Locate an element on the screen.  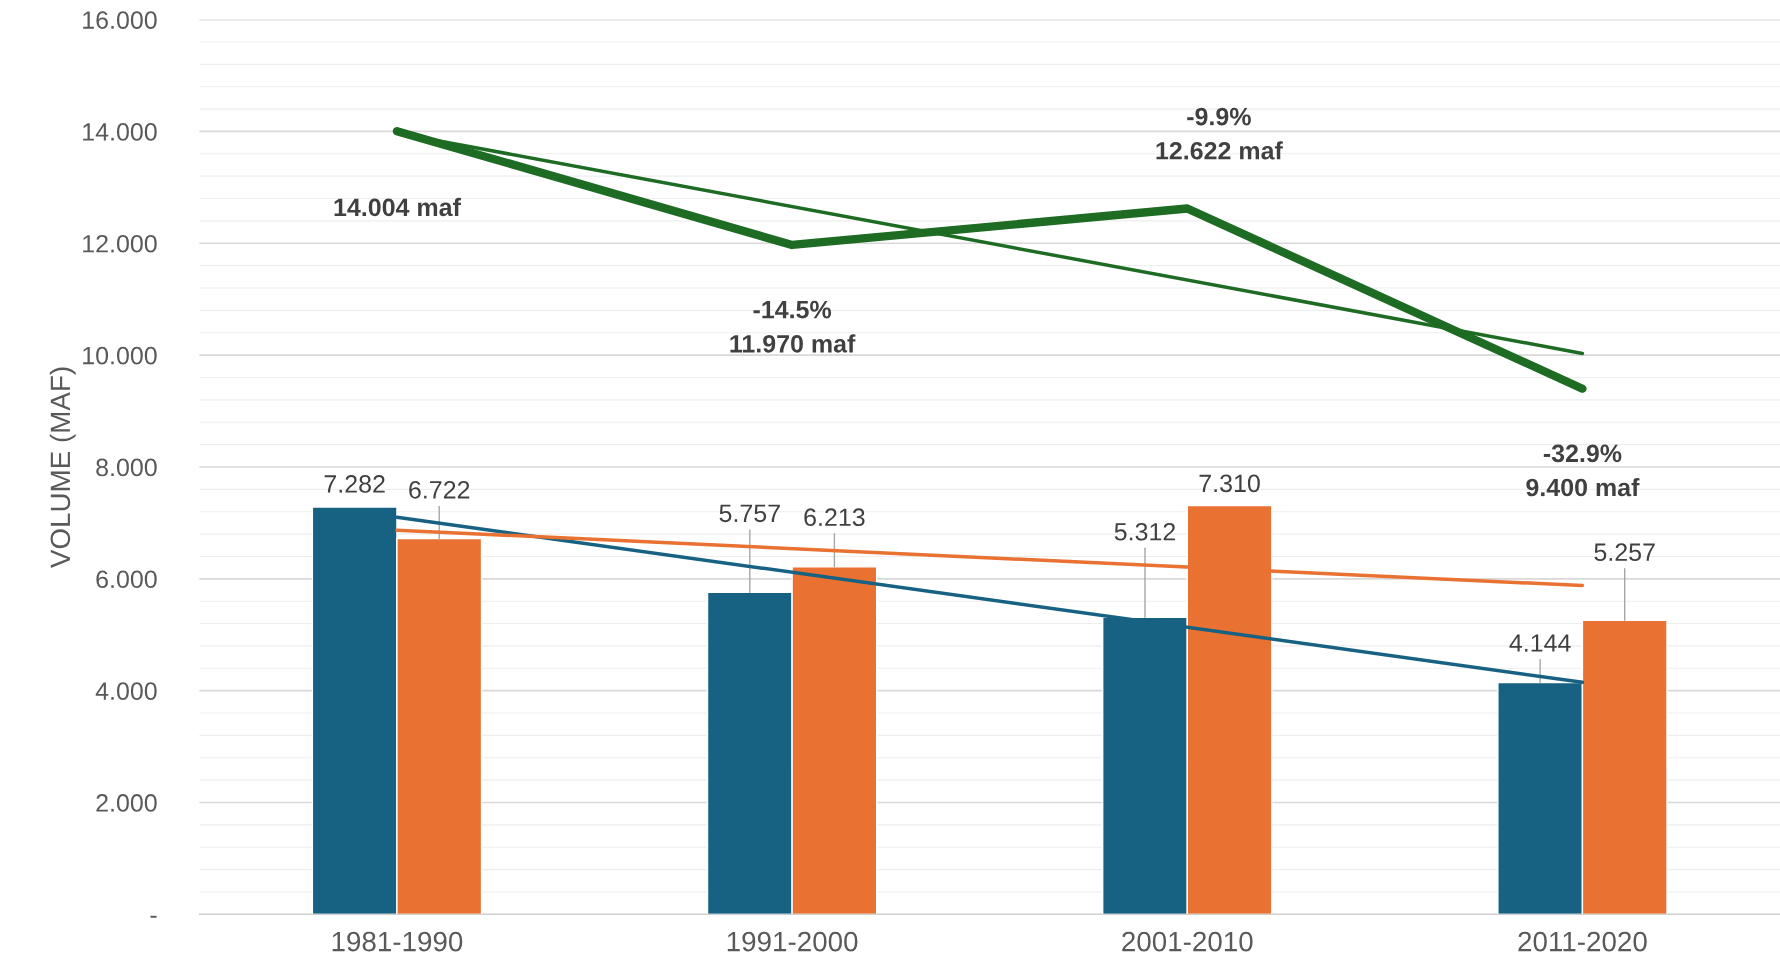
y-tick-label: 10.000 is located at coordinates (120, 355).